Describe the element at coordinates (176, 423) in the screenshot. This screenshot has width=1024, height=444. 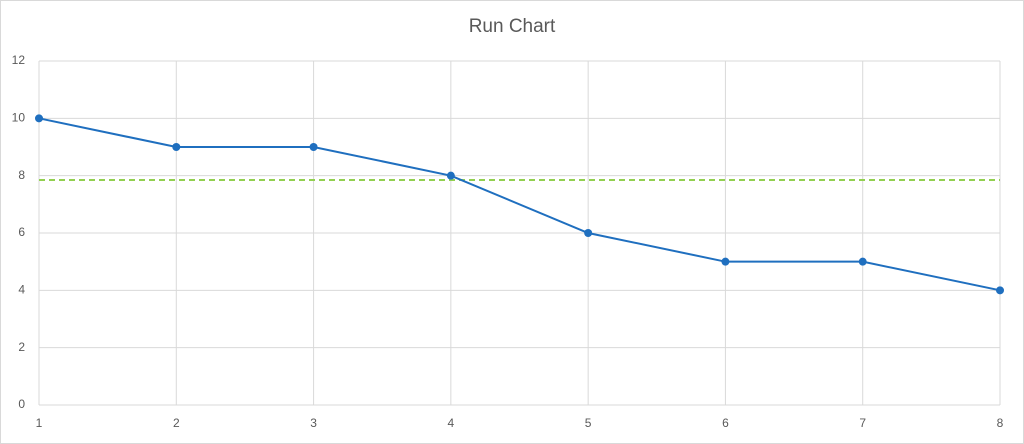
I see `x-tick-label: 2` at that location.